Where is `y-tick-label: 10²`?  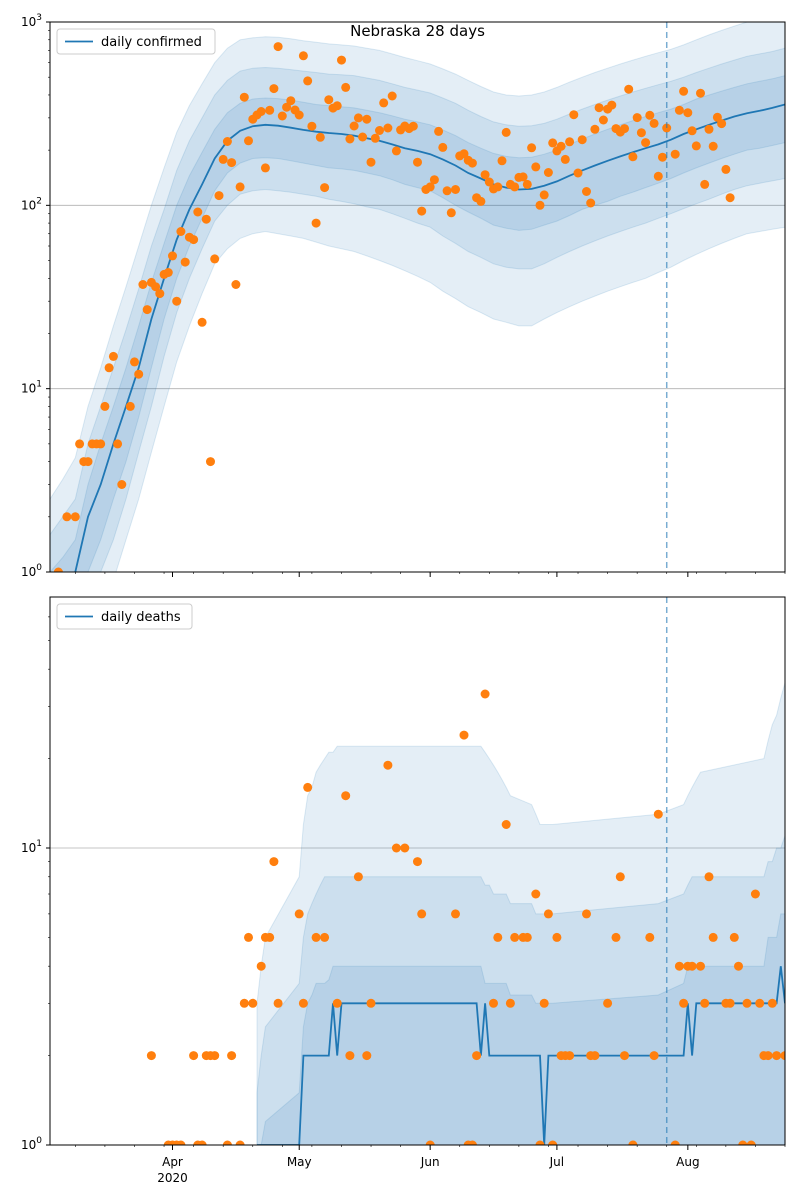
y-tick-label: 10² is located at coordinates (31, 204).